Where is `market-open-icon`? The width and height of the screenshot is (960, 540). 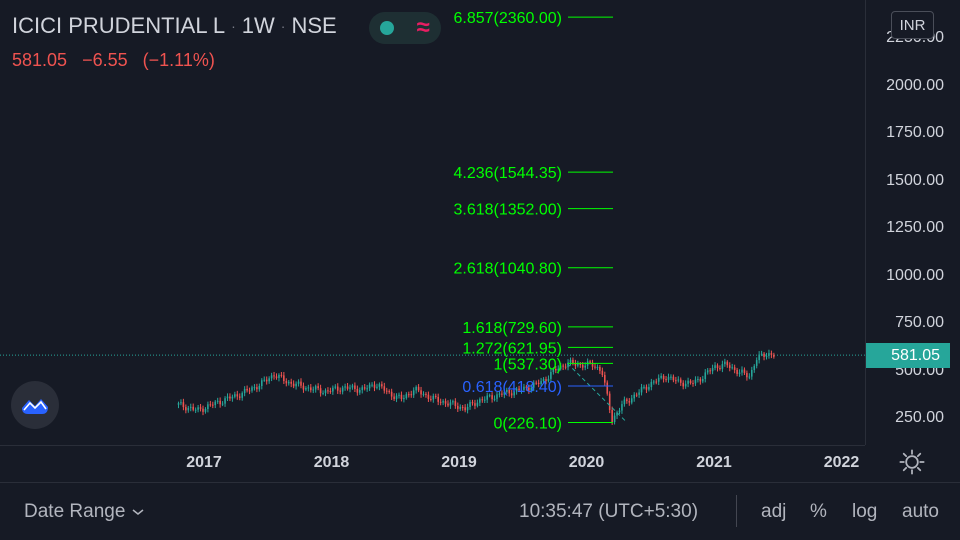 market-open-icon is located at coordinates (387, 28).